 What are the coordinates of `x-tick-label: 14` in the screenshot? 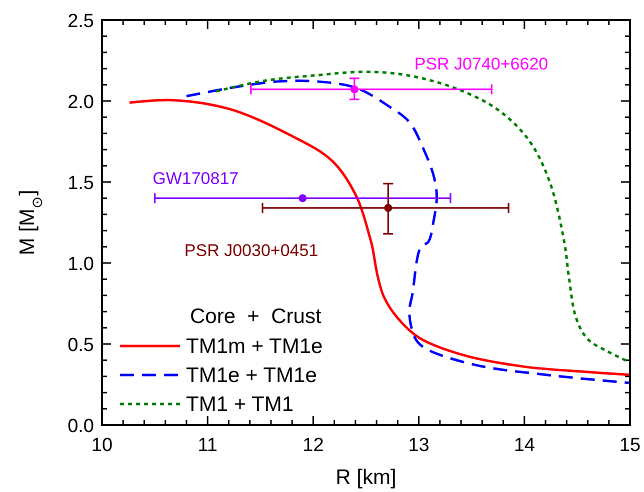 It's located at (525, 445).